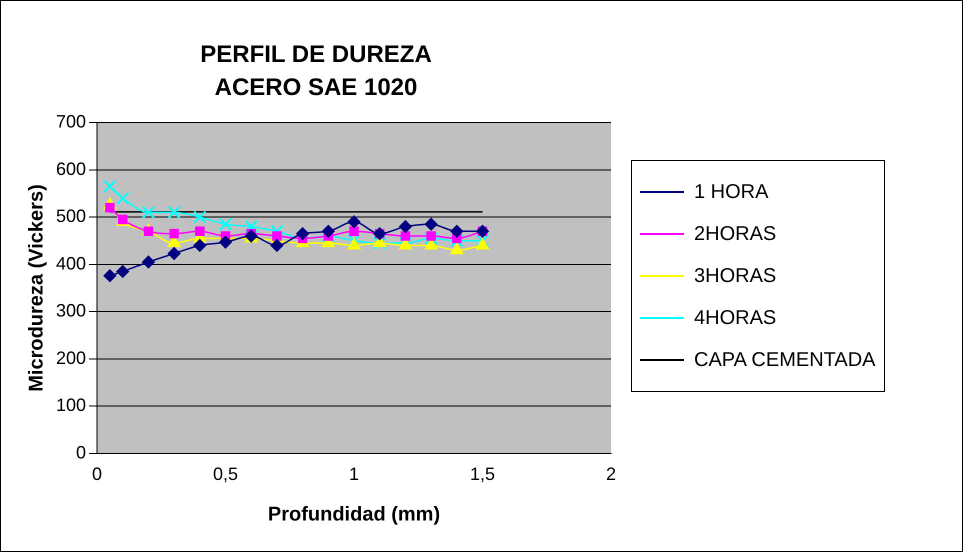 This screenshot has height=552, width=963. I want to click on y-tick-label: 600, so click(71, 168).